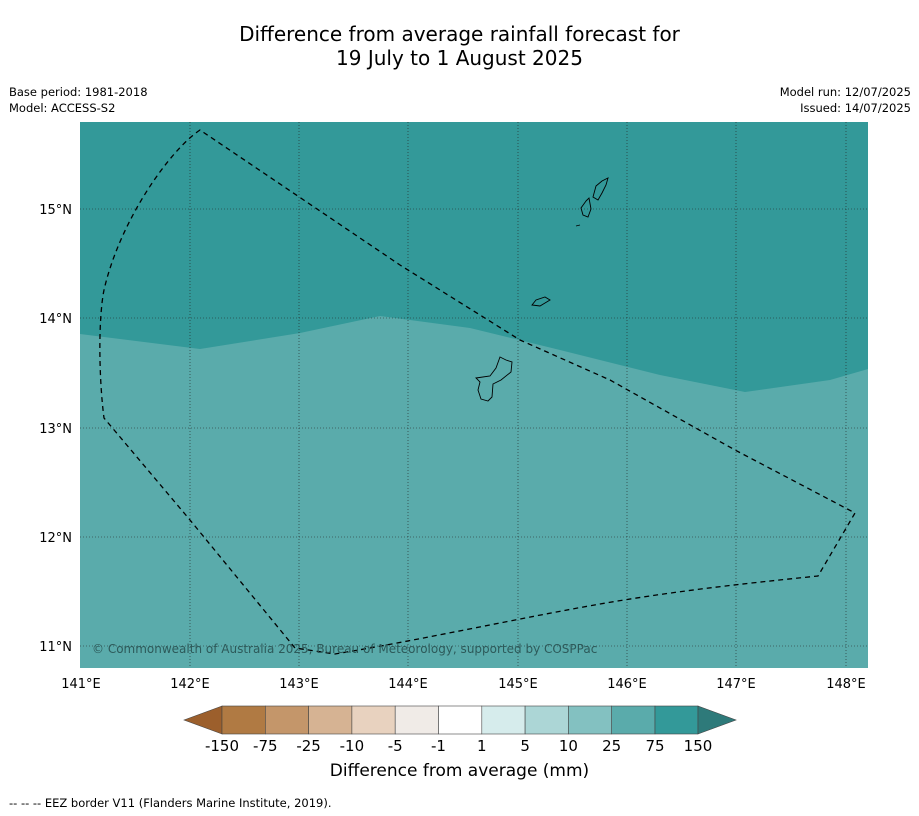 This screenshot has width=919, height=816. What do you see at coordinates (203, 720) in the screenshot?
I see `colorbar-low-extension` at bounding box center [203, 720].